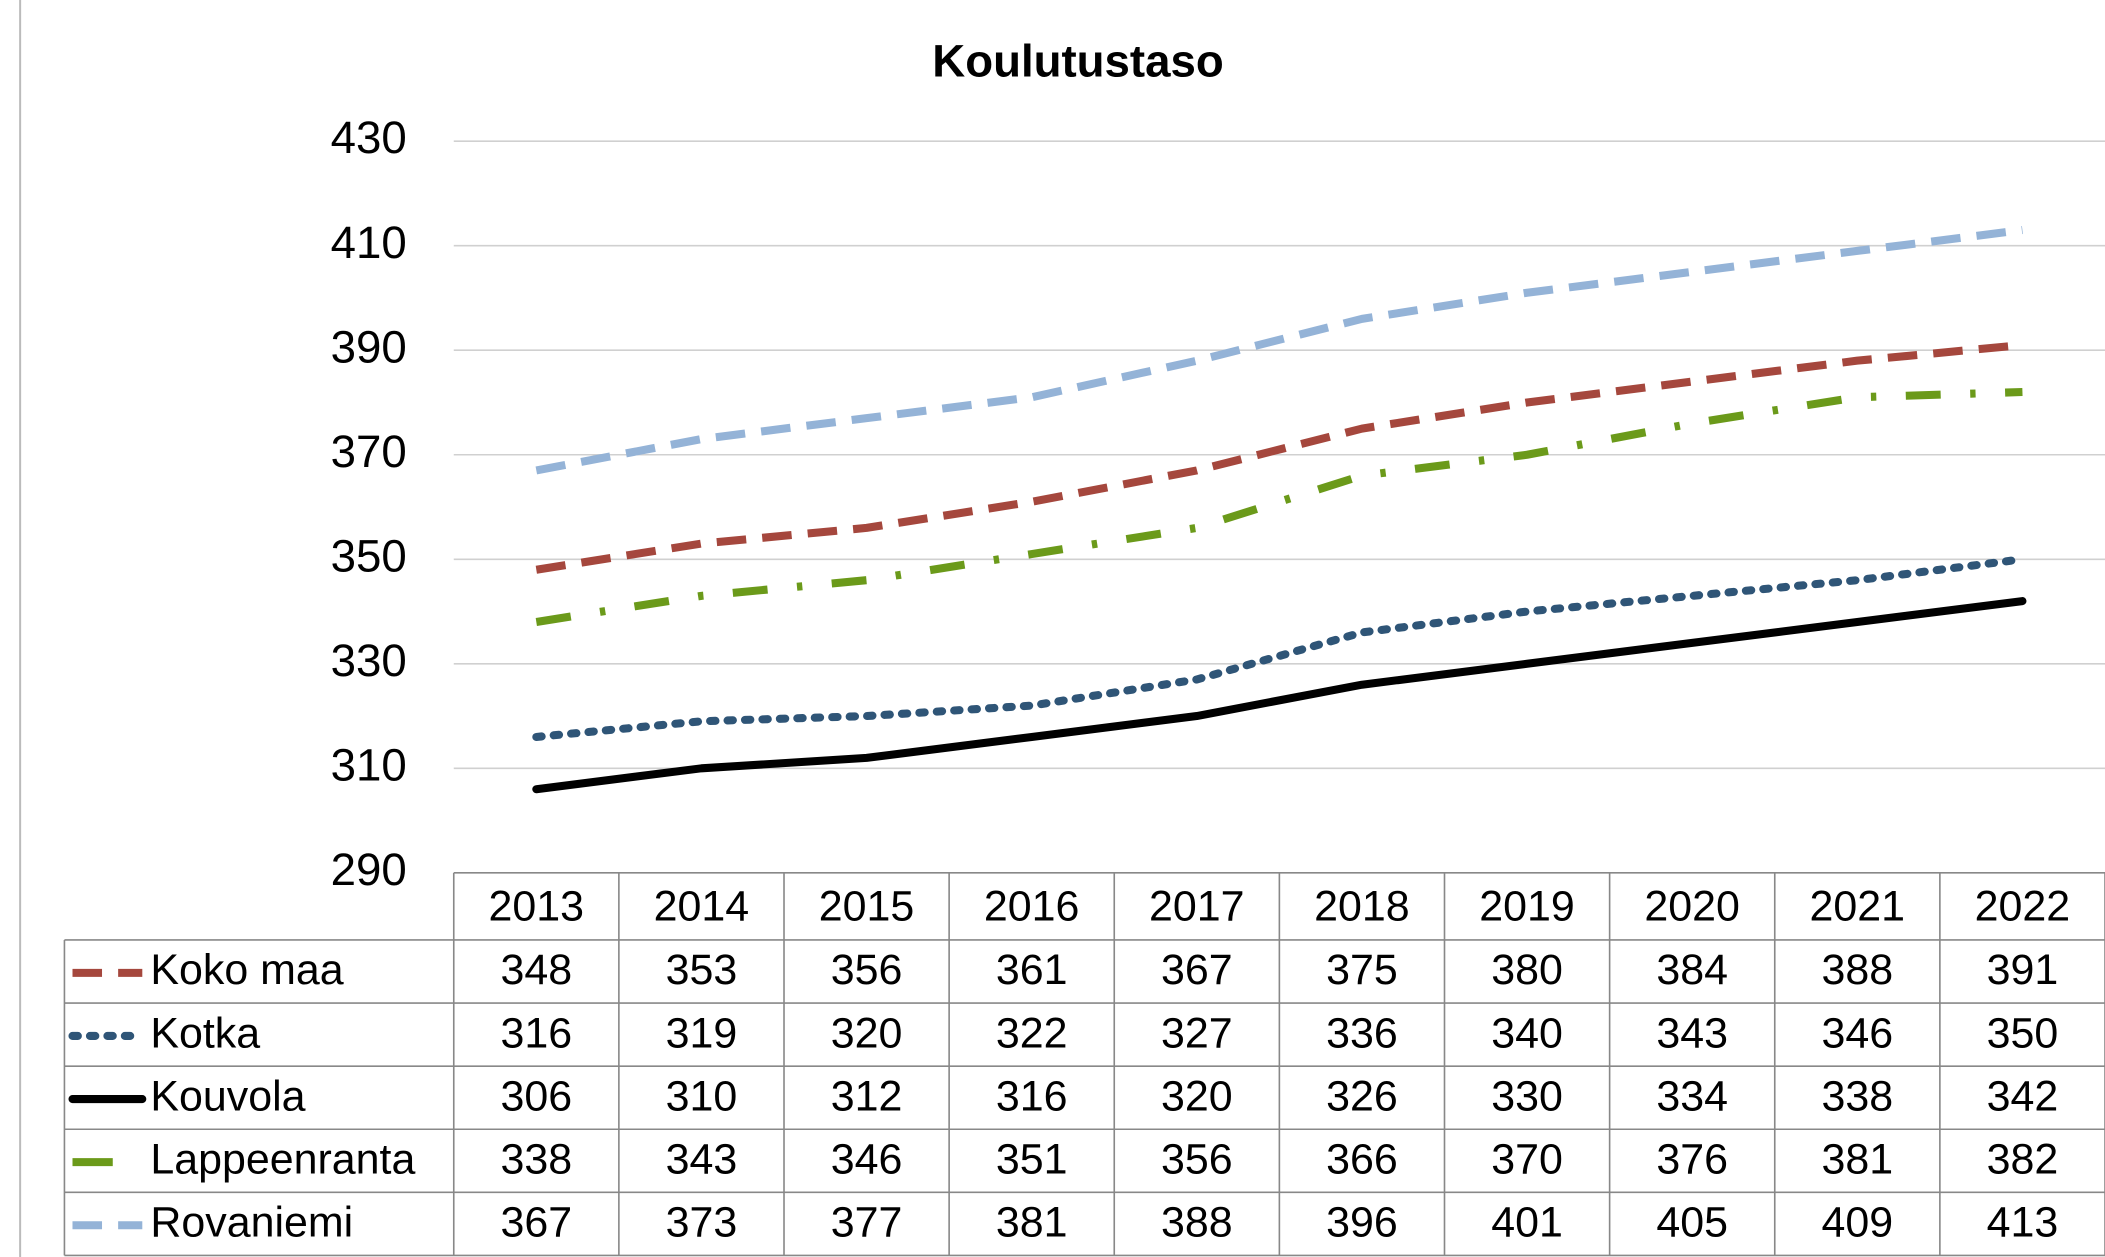  I want to click on table-value: 336, so click(1362, 1033).